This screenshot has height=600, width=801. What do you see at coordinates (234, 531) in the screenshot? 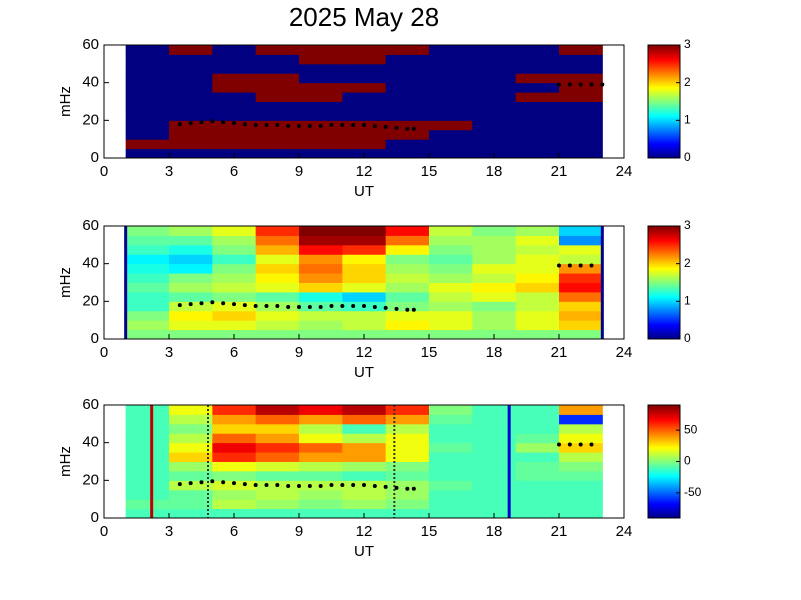
I see `x-tick-label: 6` at bounding box center [234, 531].